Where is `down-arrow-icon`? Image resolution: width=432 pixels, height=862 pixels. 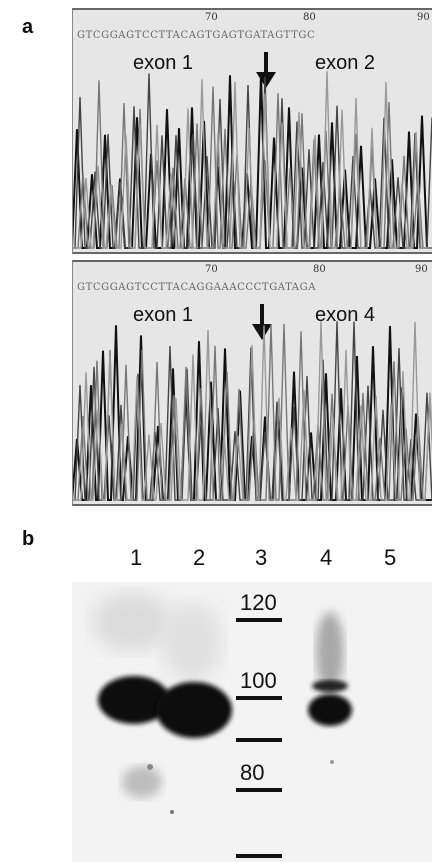 down-arrow-icon is located at coordinates (262, 322).